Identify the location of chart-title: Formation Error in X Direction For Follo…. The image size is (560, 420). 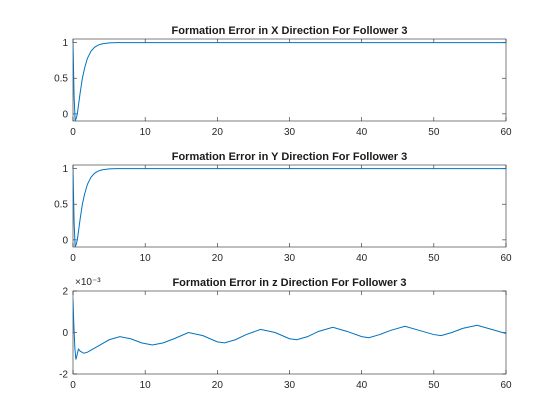
(290, 31).